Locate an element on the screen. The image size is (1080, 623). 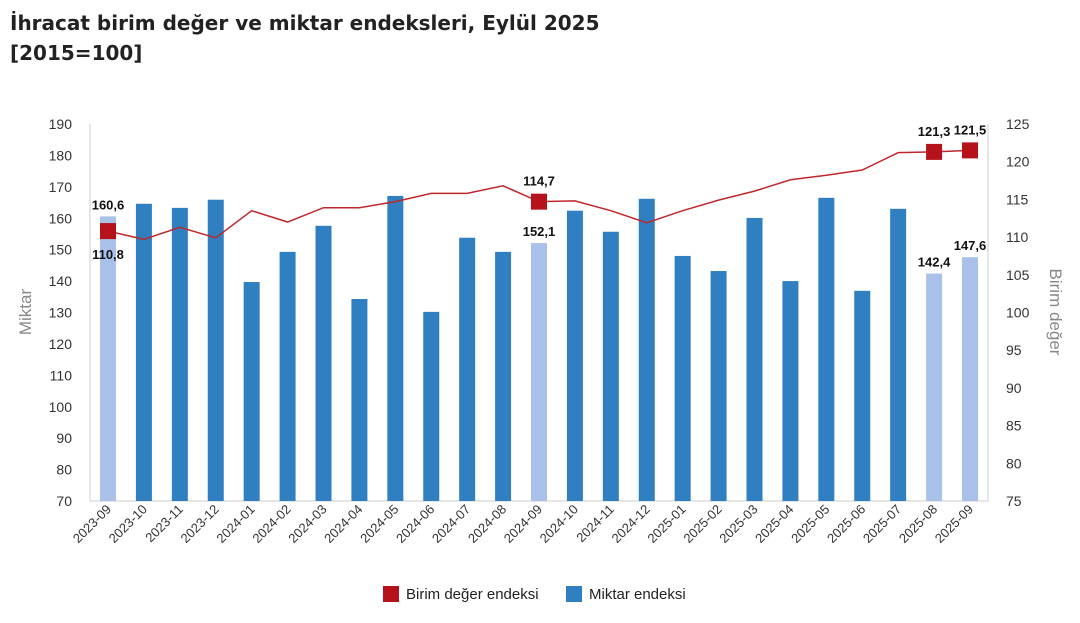
bar-data-label: 152,1 is located at coordinates (539, 231).